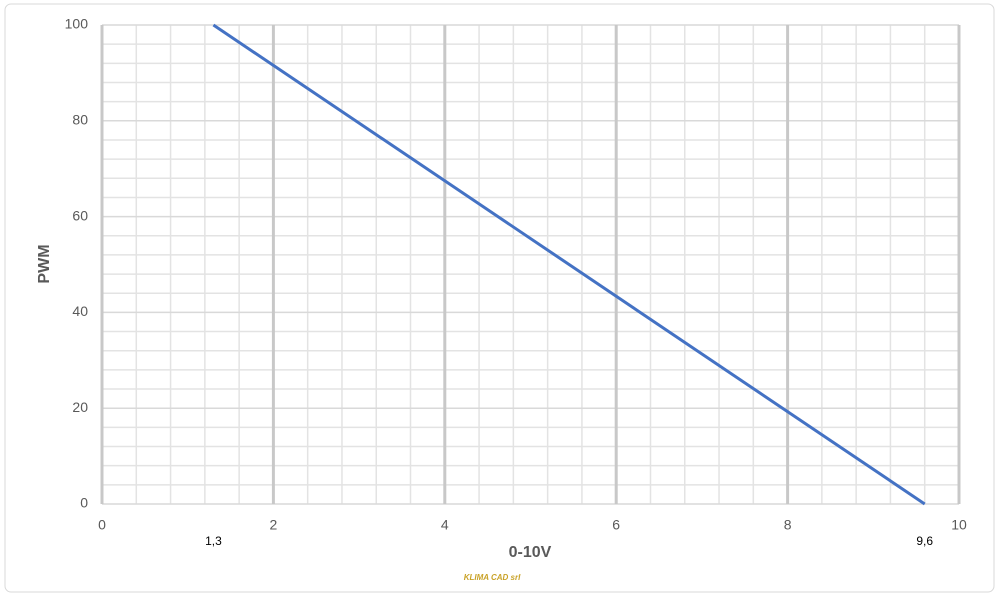  I want to click on y-tick-label: 60, so click(80, 215).